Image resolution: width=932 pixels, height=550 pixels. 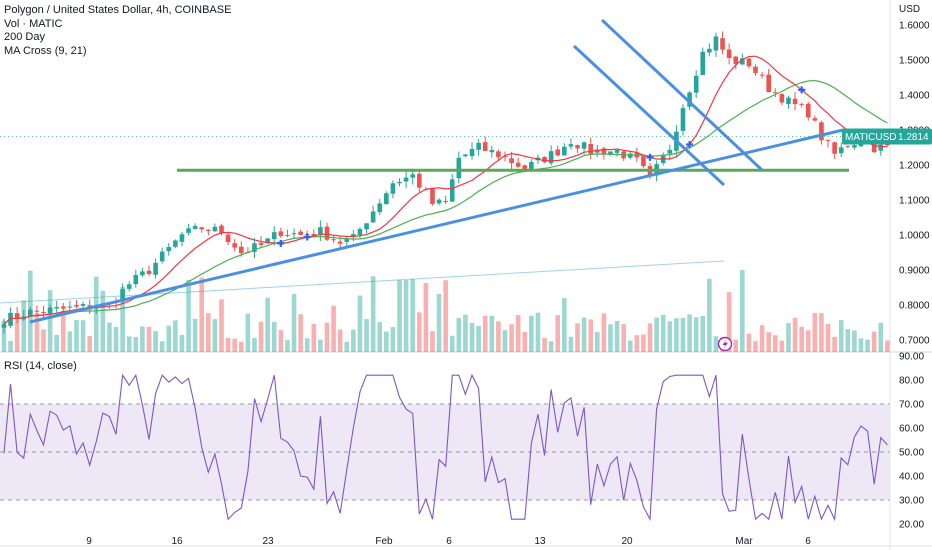 What do you see at coordinates (914, 61) in the screenshot?
I see `price-tick-label: 1.5000` at bounding box center [914, 61].